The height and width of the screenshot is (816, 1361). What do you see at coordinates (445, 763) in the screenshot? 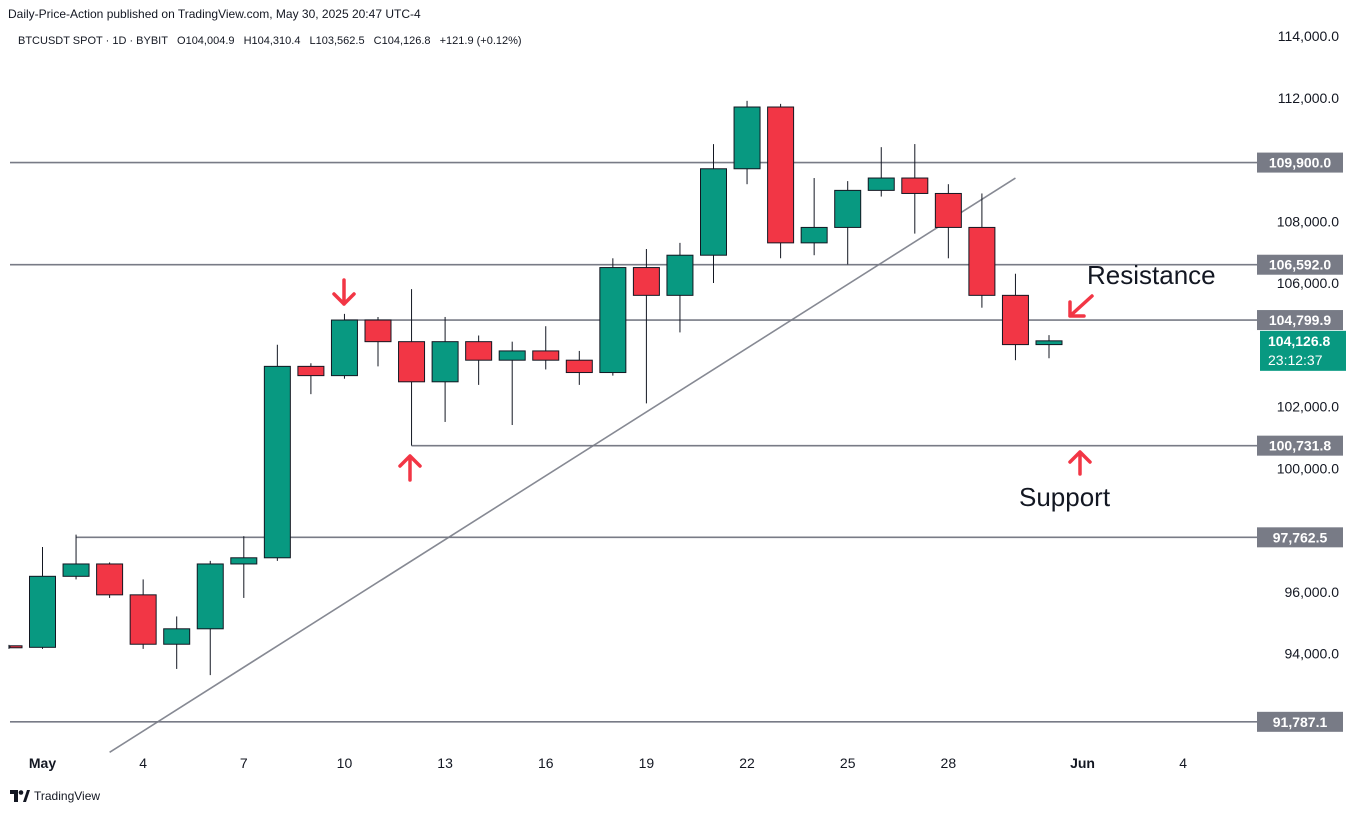
I see `x-axis-tick-label: 13` at bounding box center [445, 763].